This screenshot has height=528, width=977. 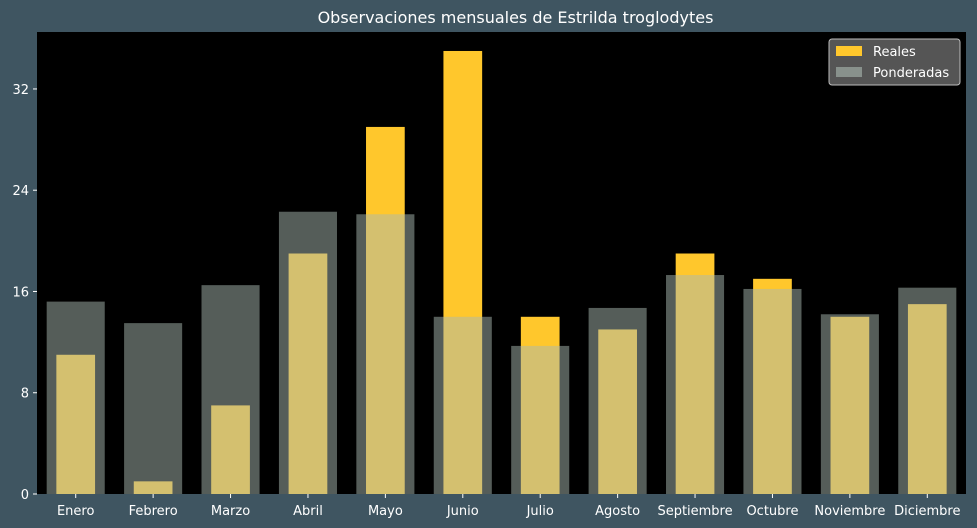 I want to click on legend-swatch-ponderadas, so click(x=849, y=72).